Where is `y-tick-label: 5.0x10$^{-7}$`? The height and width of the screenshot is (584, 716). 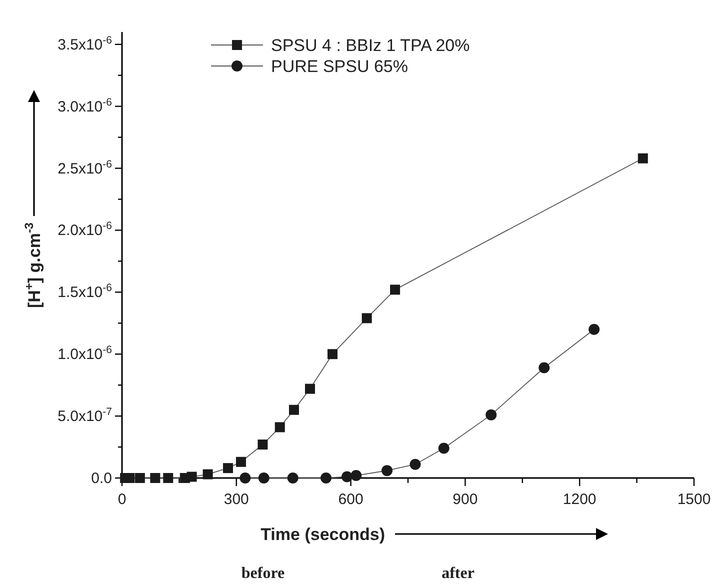
y-tick-label: 5.0x10$^{-7}$ is located at coordinates (85, 416).